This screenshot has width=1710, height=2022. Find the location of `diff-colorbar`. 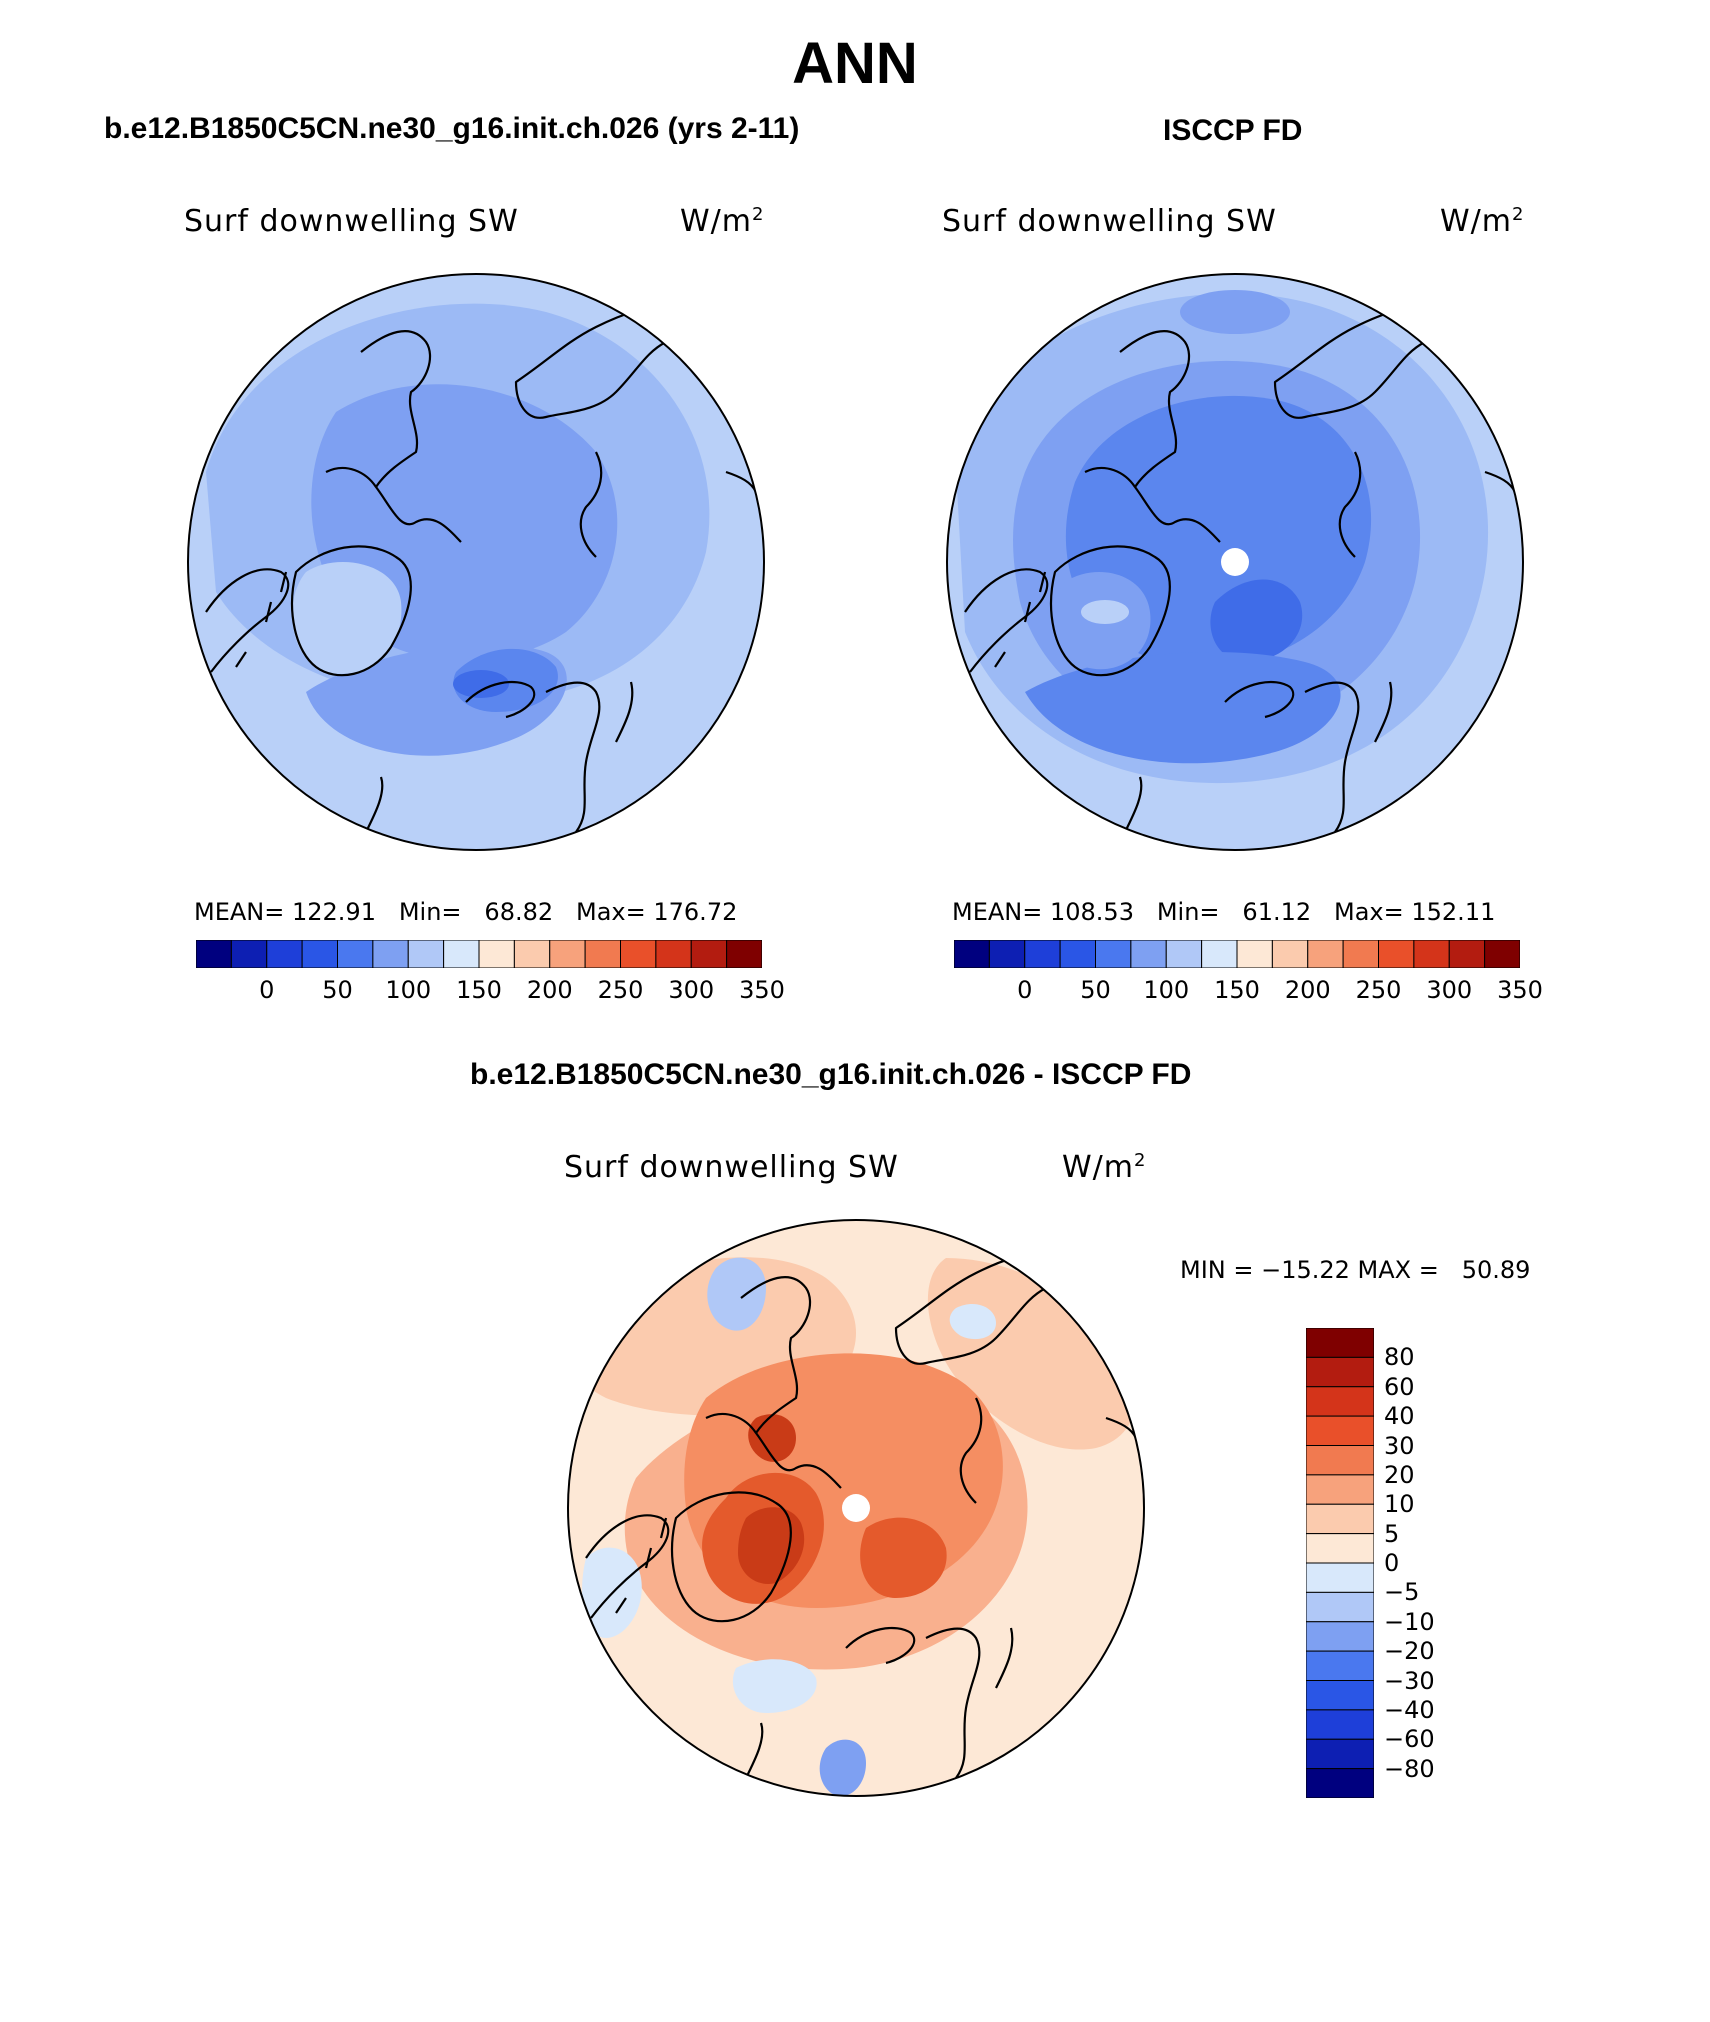

diff-colorbar is located at coordinates (1340, 1563).